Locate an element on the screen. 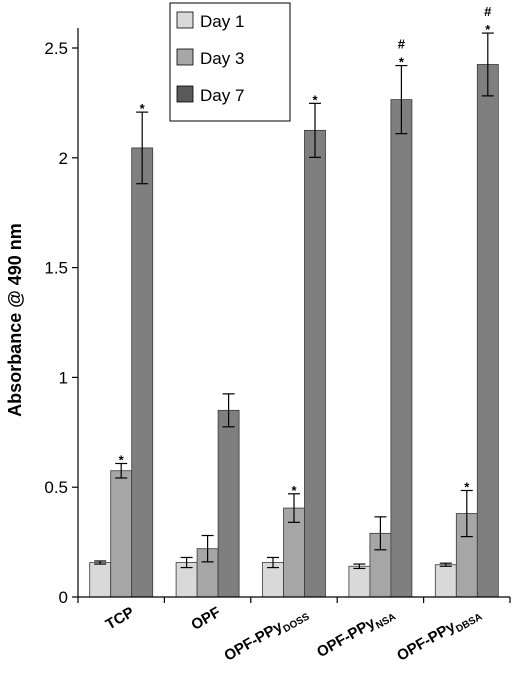  y-axis-title: Absorbance @ 490 nm is located at coordinates (15, 320).